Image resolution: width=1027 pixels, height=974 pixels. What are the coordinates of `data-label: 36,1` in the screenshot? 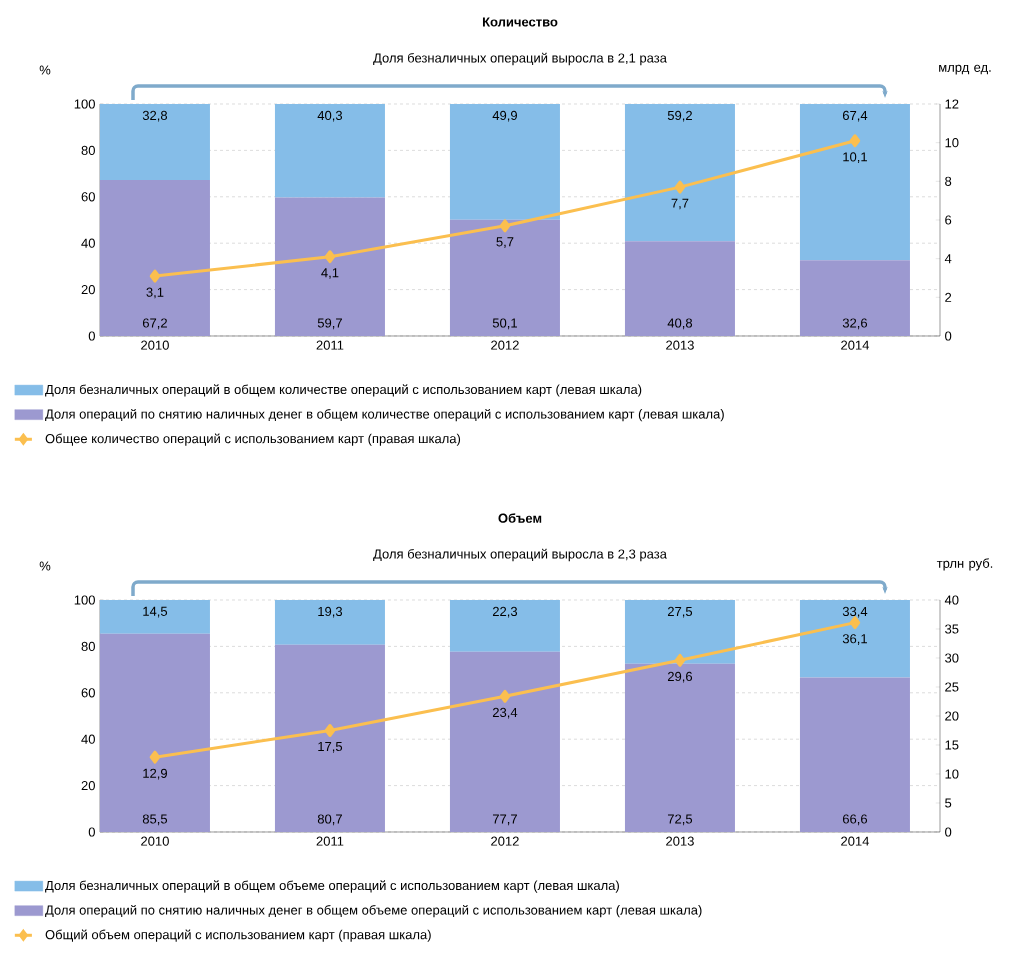 It's located at (854, 639).